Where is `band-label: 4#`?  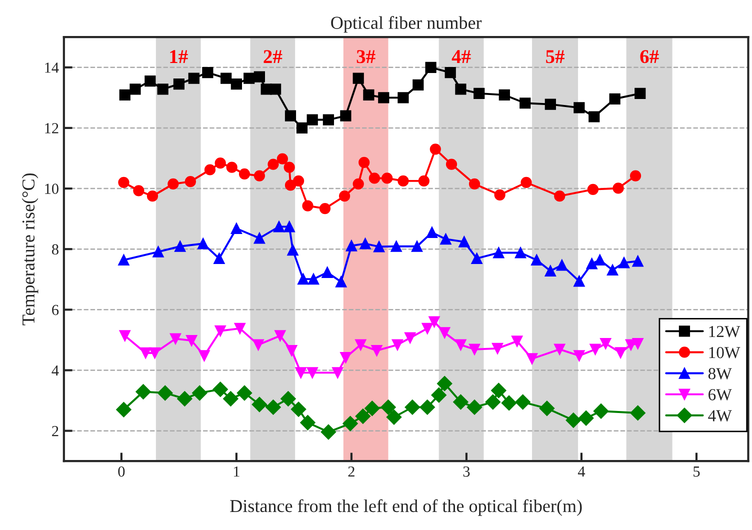
band-label: 4# is located at coordinates (461, 56).